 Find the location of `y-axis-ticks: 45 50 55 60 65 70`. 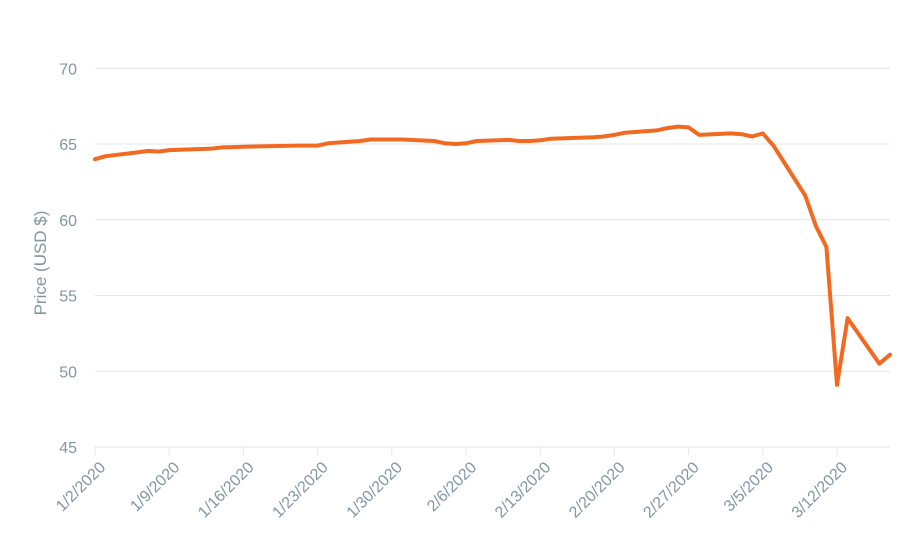

y-axis-ticks: 45 50 55 60 65 70 is located at coordinates (68, 259).